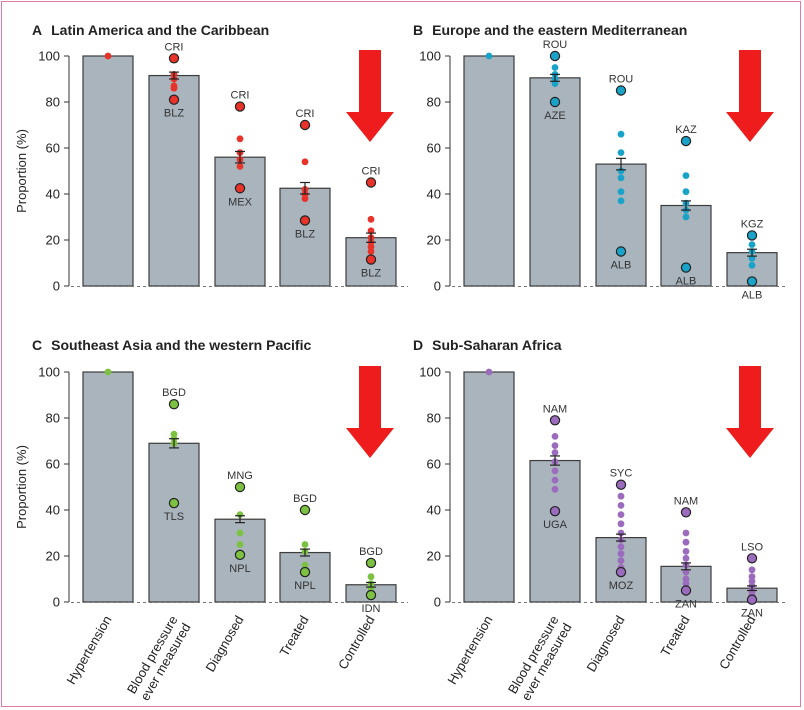  I want to click on panel-letter: C, so click(37, 345).